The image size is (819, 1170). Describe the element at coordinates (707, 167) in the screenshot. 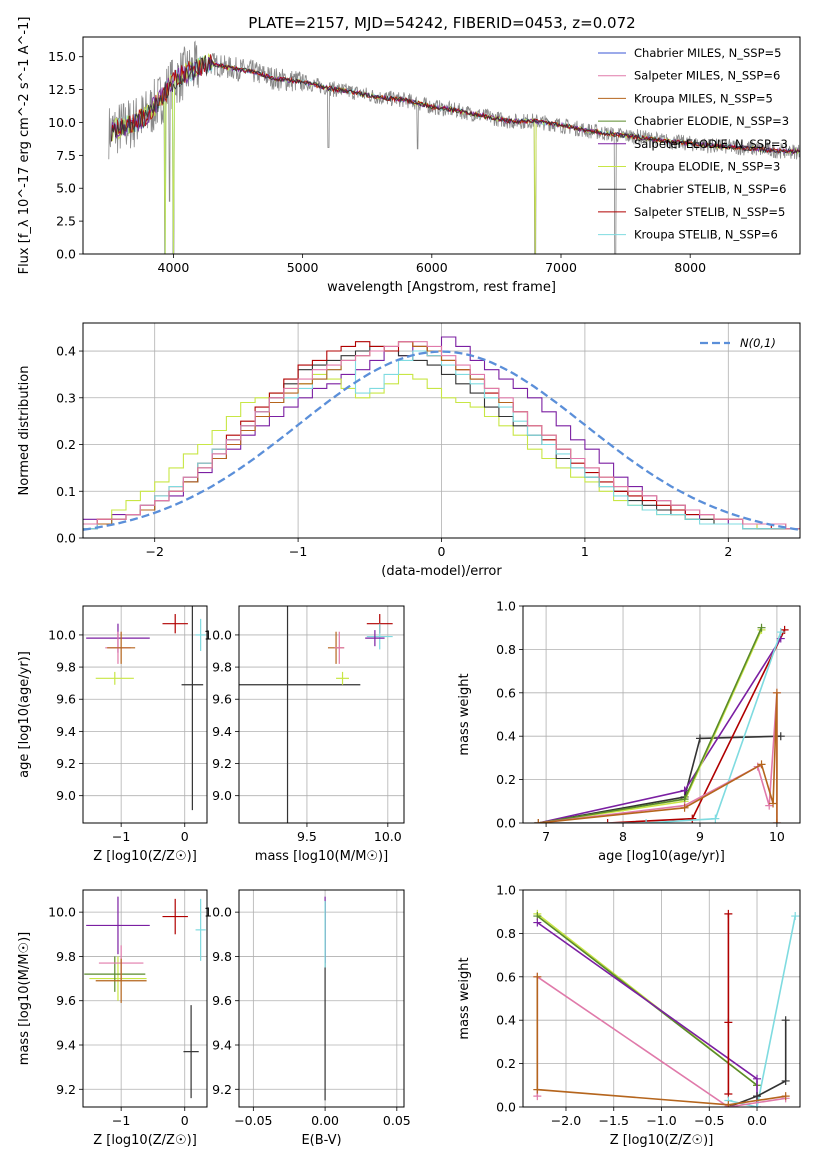

I see `legend-label: Kroupa ELODIE, N_SSP=3` at that location.